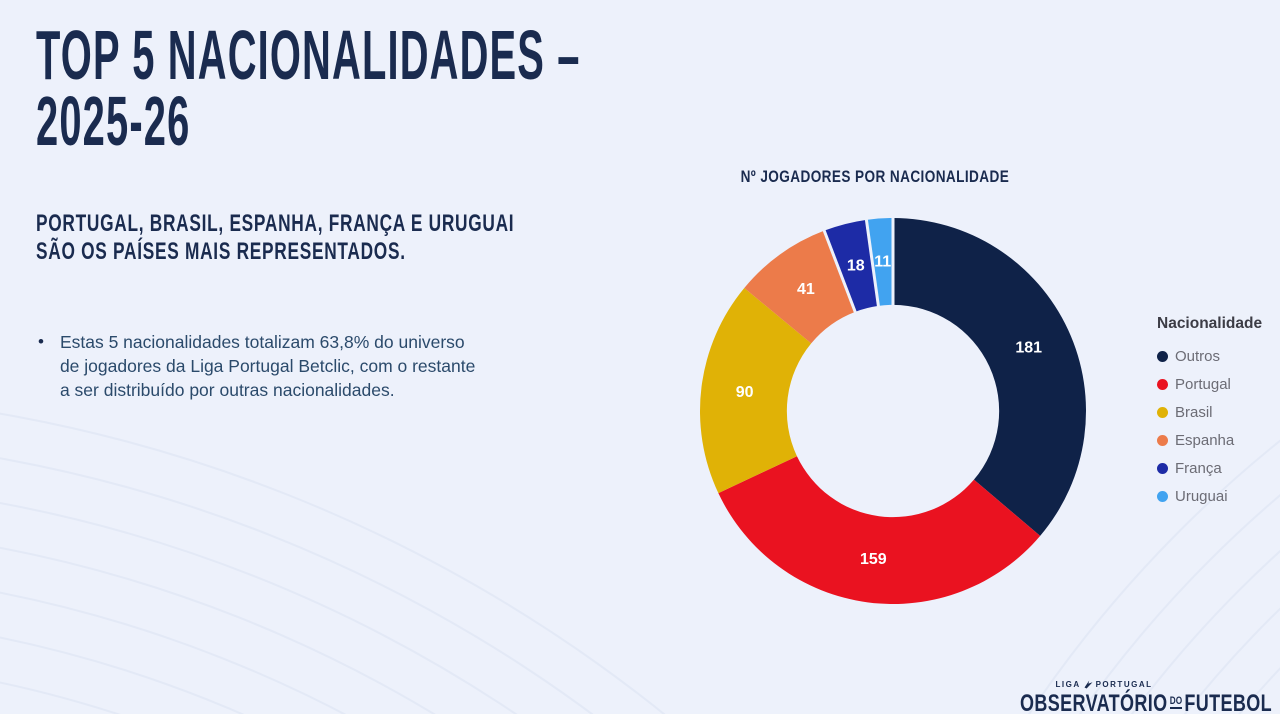 Image resolution: width=1280 pixels, height=720 pixels. What do you see at coordinates (1162, 356) in the screenshot?
I see `legend-dot-outros` at bounding box center [1162, 356].